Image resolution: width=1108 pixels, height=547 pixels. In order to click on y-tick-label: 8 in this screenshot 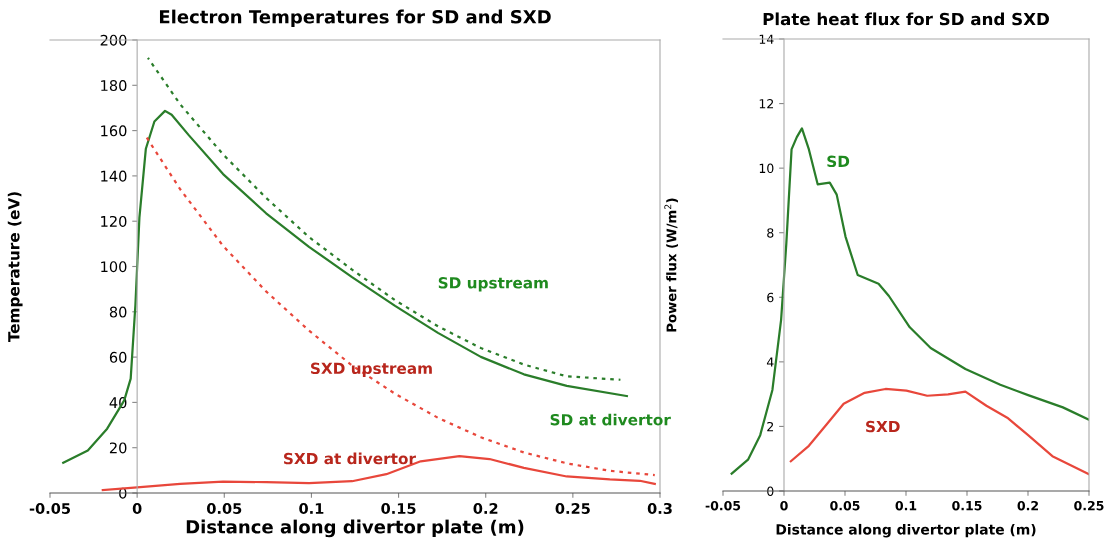, I will do `click(770, 233)`.